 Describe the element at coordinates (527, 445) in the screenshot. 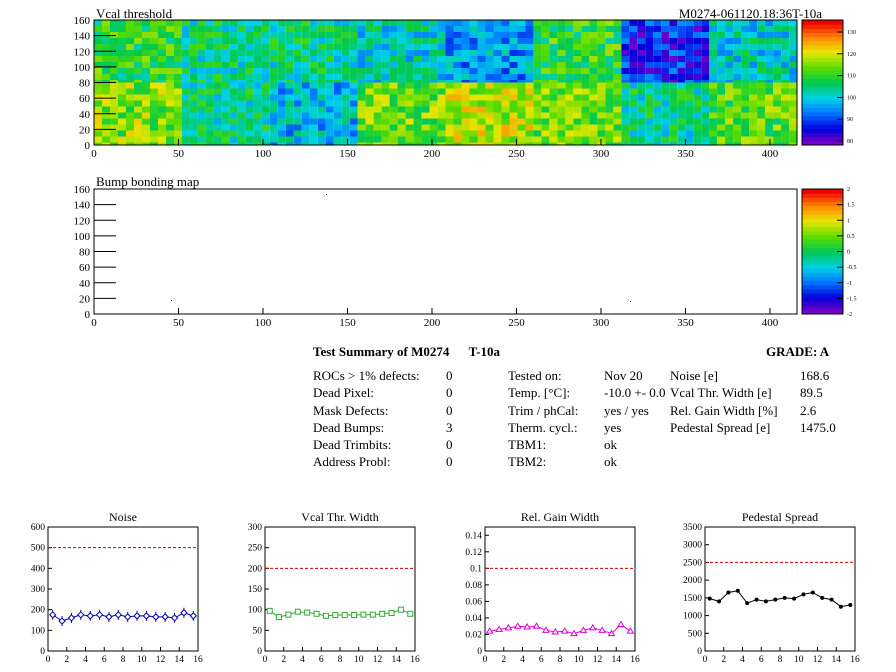

I see `summary-col2-label: TBM1:` at that location.